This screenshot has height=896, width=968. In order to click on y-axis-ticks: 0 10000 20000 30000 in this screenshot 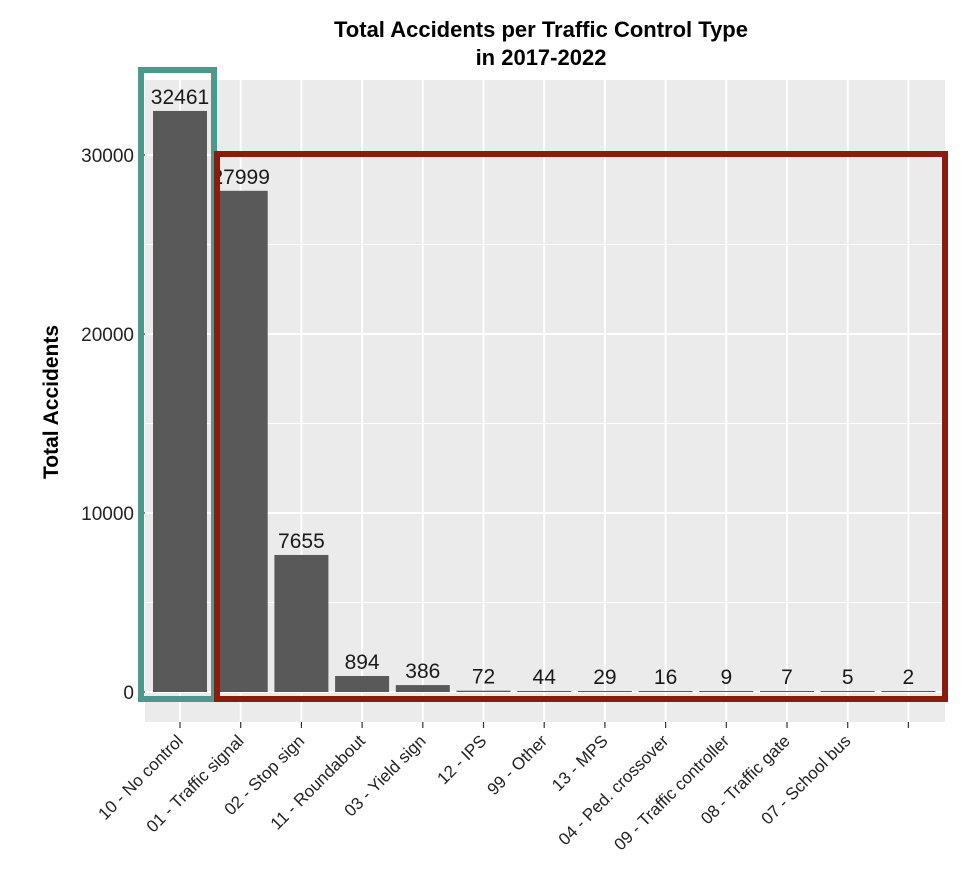, I will do `click(113, 425)`.